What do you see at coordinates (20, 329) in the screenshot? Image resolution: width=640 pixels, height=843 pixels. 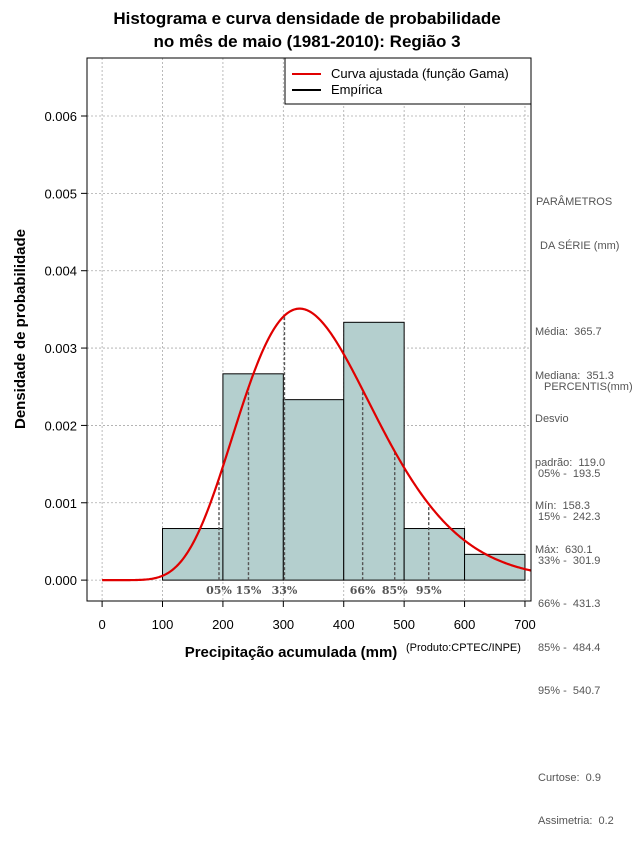 I see `y-axis-label: Densidade de probabilidade` at bounding box center [20, 329].